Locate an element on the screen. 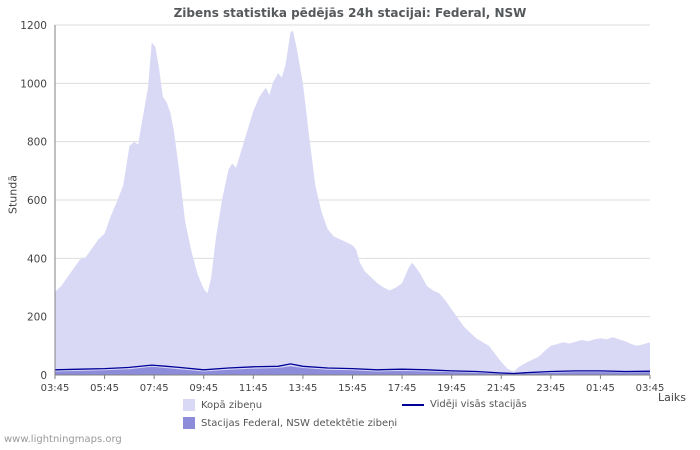 This screenshot has height=450, width=700. x-tick-label: 21:45 is located at coordinates (501, 388).